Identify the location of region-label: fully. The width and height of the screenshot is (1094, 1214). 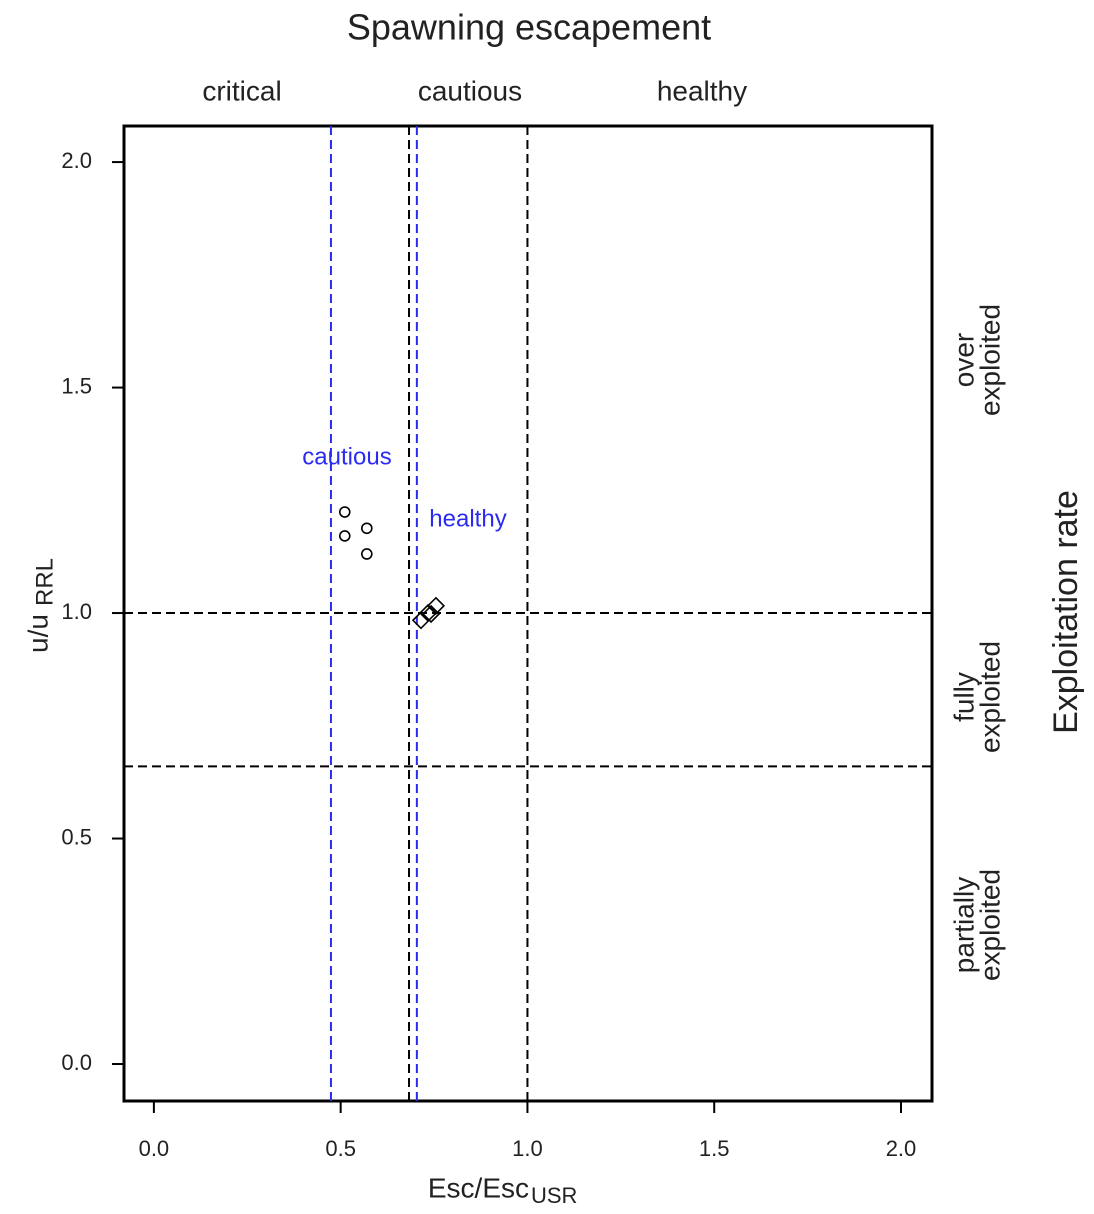
(963, 697).